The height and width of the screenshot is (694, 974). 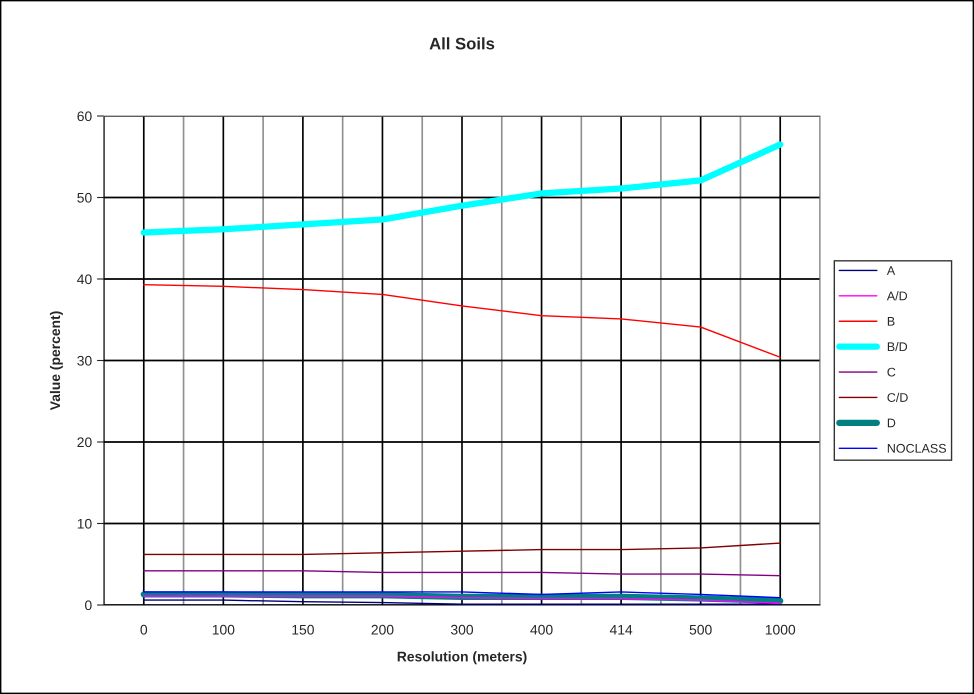 I want to click on legend-label: B, so click(x=891, y=321).